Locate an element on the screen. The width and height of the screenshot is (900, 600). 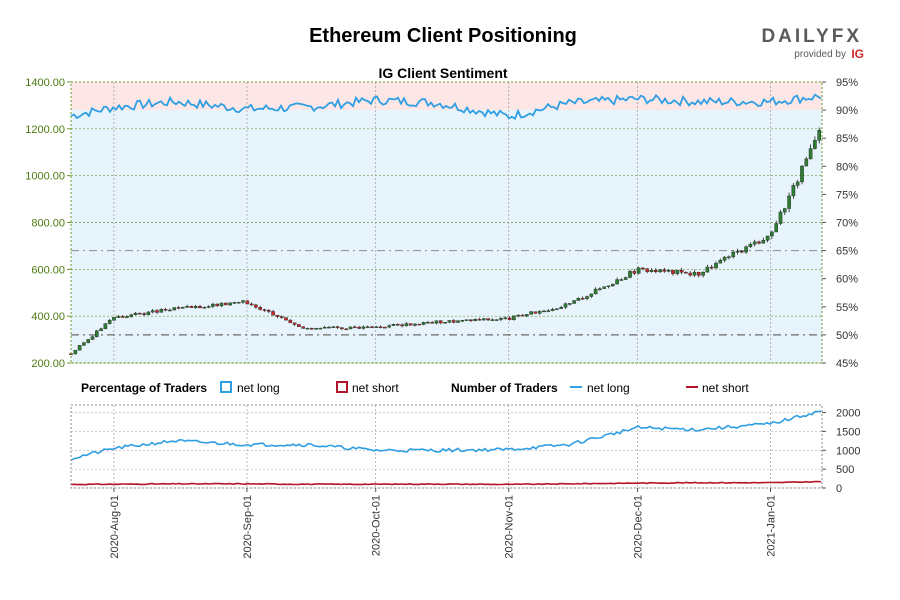
legend-num-short-label: net short is located at coordinates (725, 388).